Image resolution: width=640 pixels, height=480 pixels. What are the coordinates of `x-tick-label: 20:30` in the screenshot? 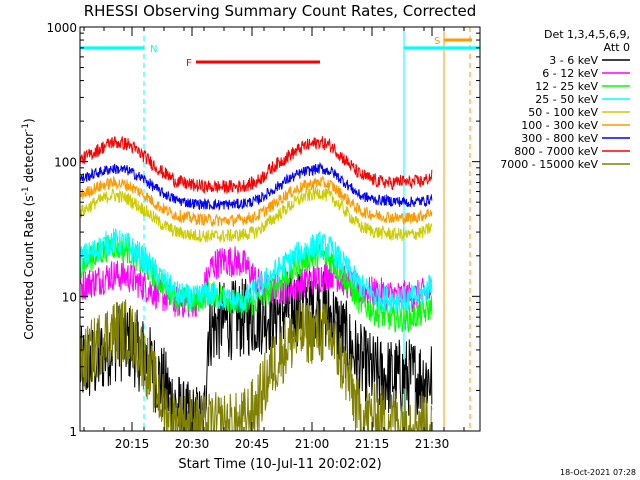 It's located at (192, 444).